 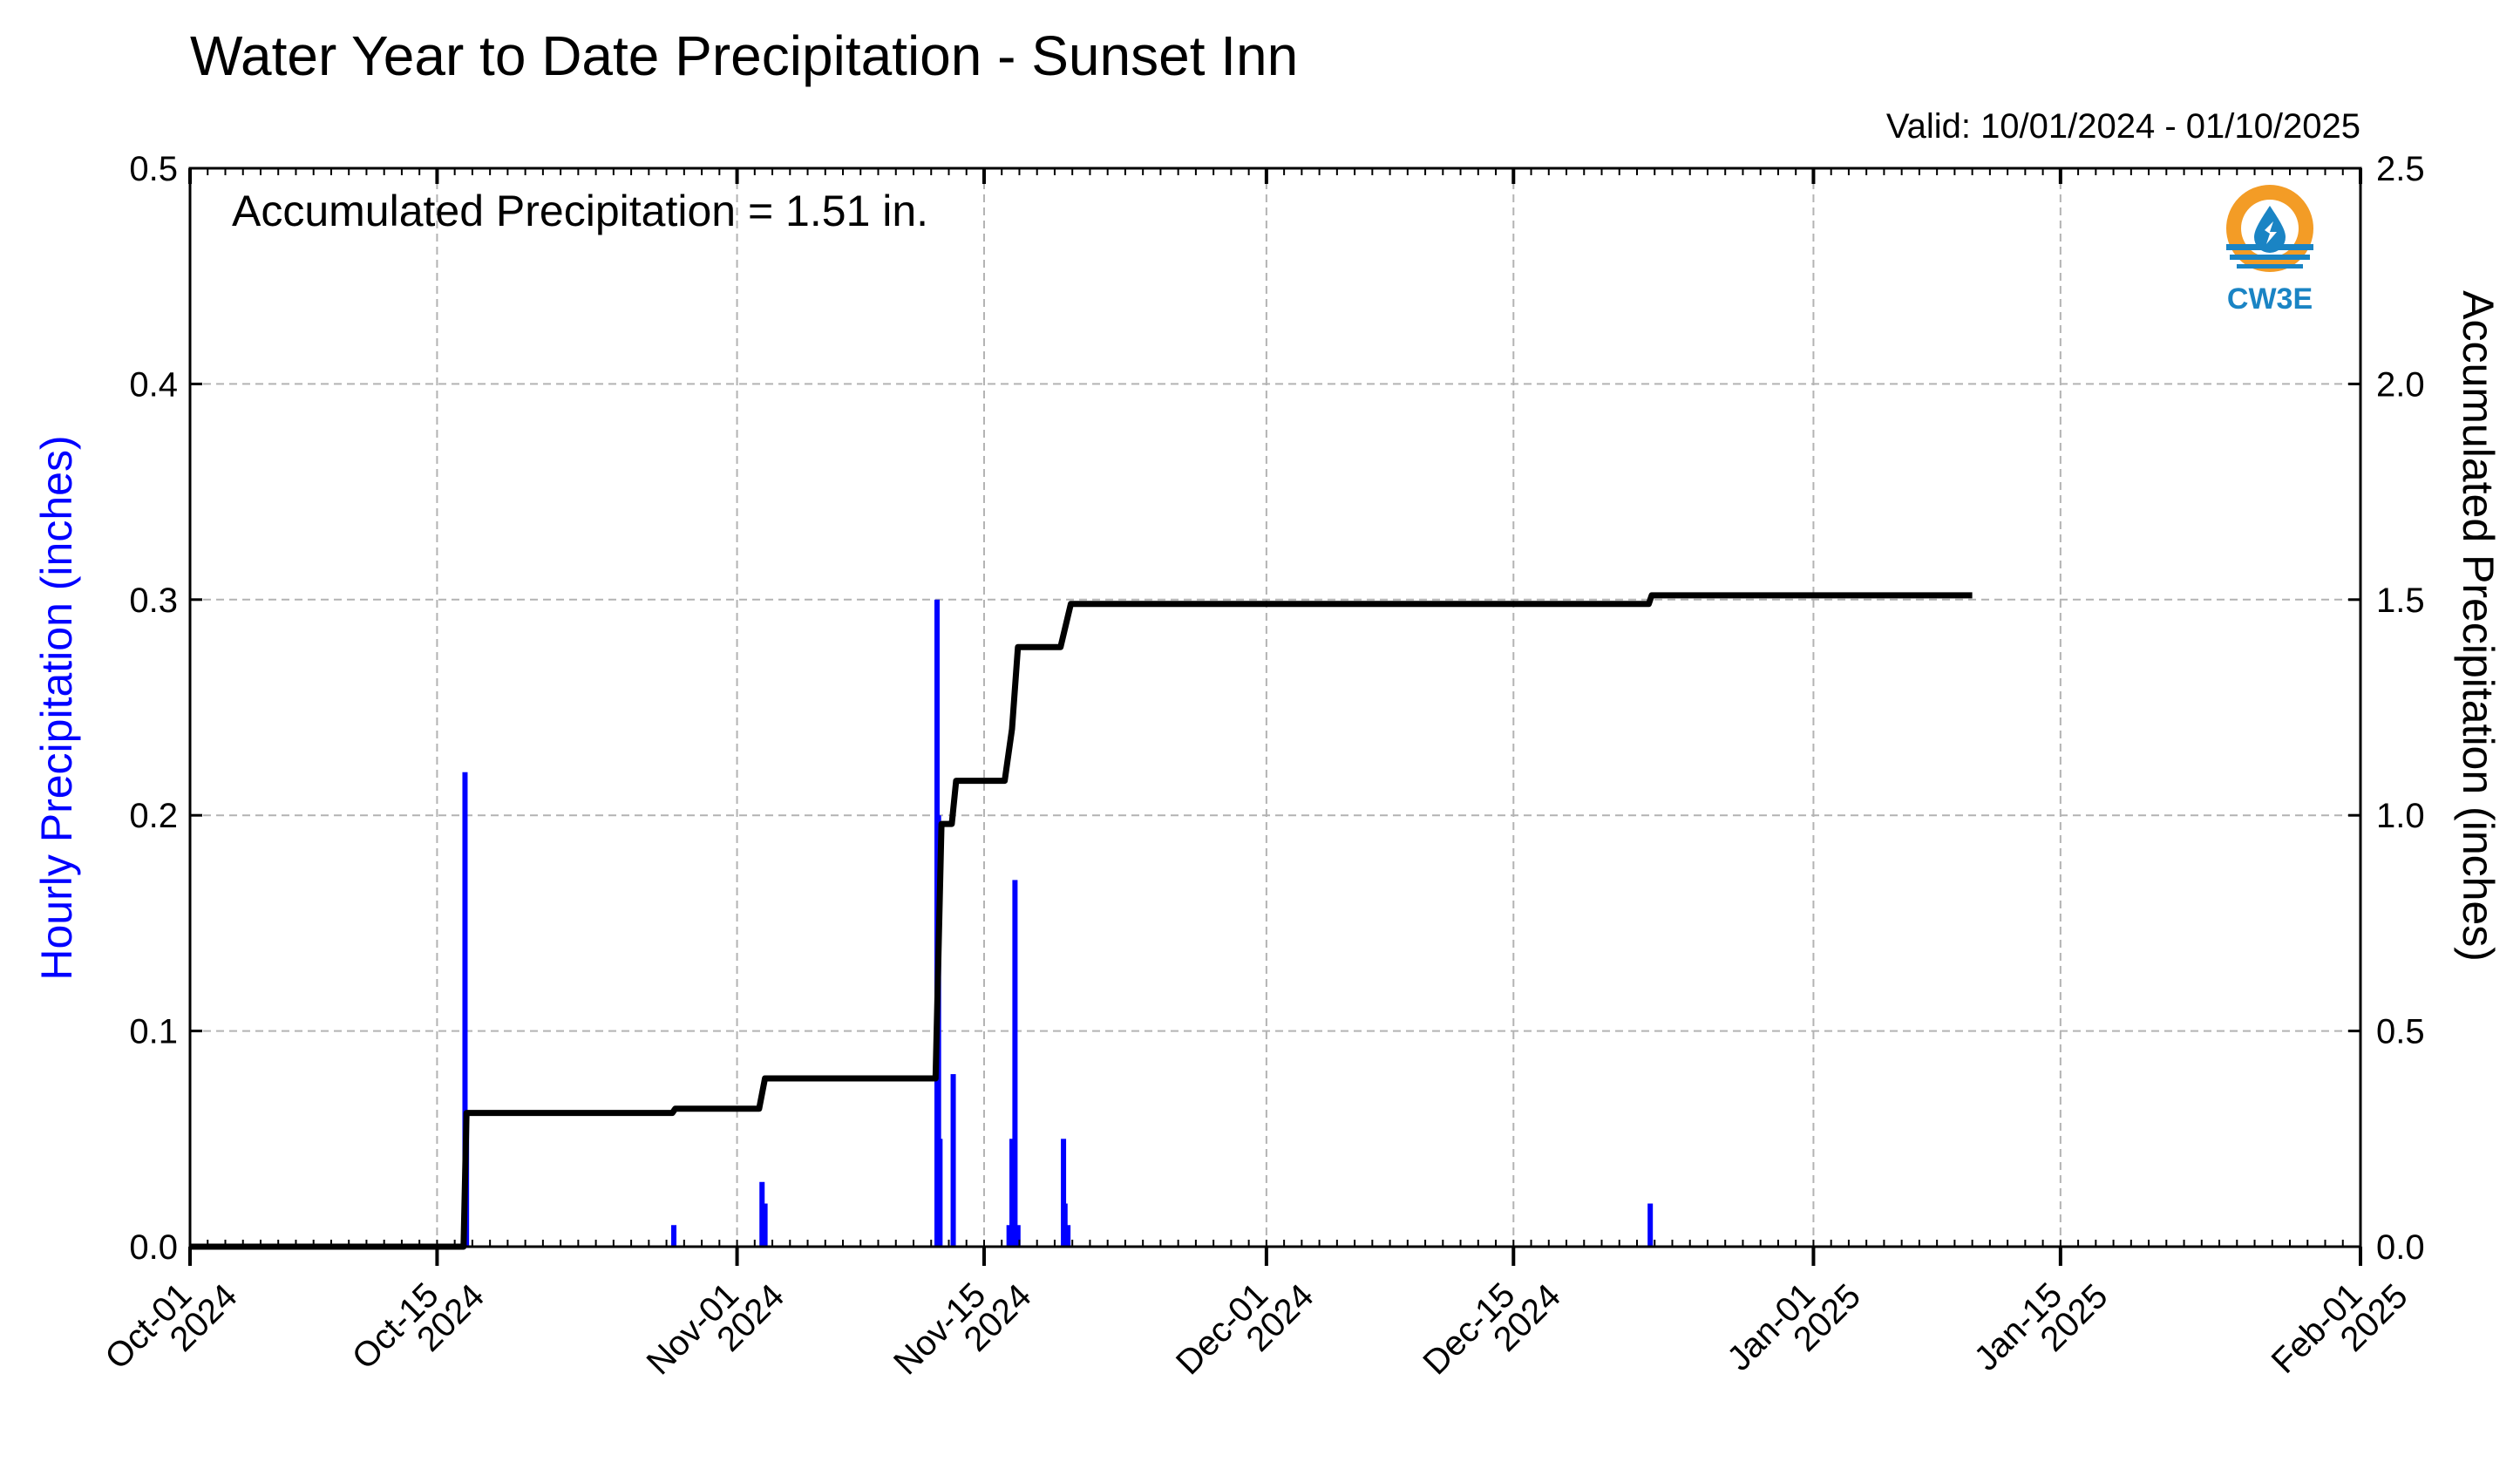 I want to click on right-tick-label: 2.0, so click(x=2400, y=384).